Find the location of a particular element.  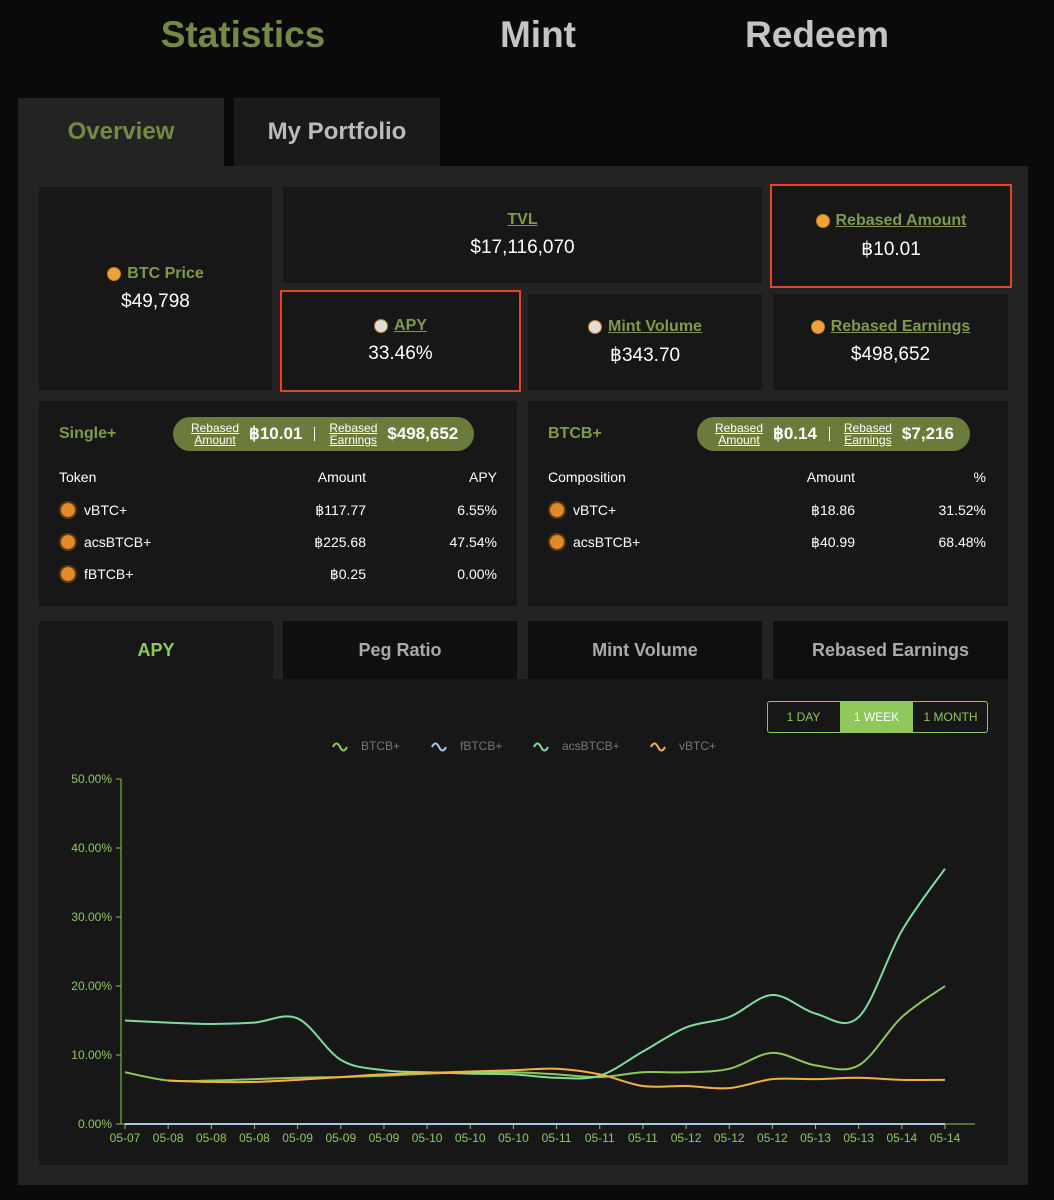

table-cell: ฿225.68 is located at coordinates (340, 542).